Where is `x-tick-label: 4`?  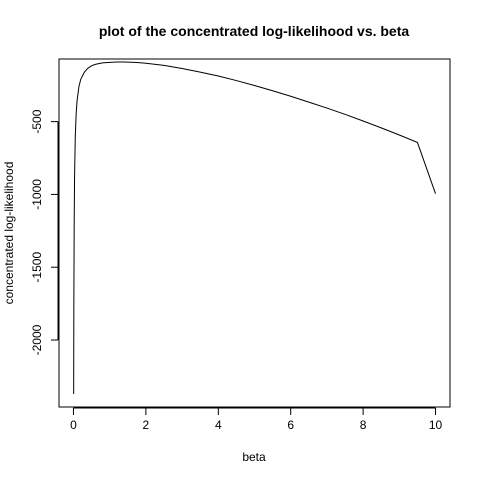 x-tick-label: 4 is located at coordinates (218, 425).